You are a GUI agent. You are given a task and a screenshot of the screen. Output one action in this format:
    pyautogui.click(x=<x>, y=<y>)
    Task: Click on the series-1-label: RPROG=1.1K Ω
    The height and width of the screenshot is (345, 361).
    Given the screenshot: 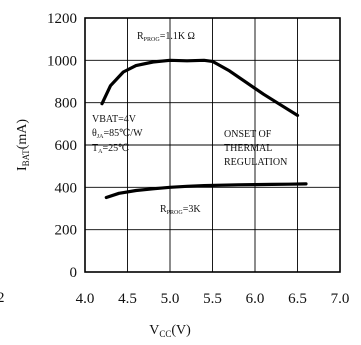 What is the action you would take?
    pyautogui.click(x=166, y=37)
    